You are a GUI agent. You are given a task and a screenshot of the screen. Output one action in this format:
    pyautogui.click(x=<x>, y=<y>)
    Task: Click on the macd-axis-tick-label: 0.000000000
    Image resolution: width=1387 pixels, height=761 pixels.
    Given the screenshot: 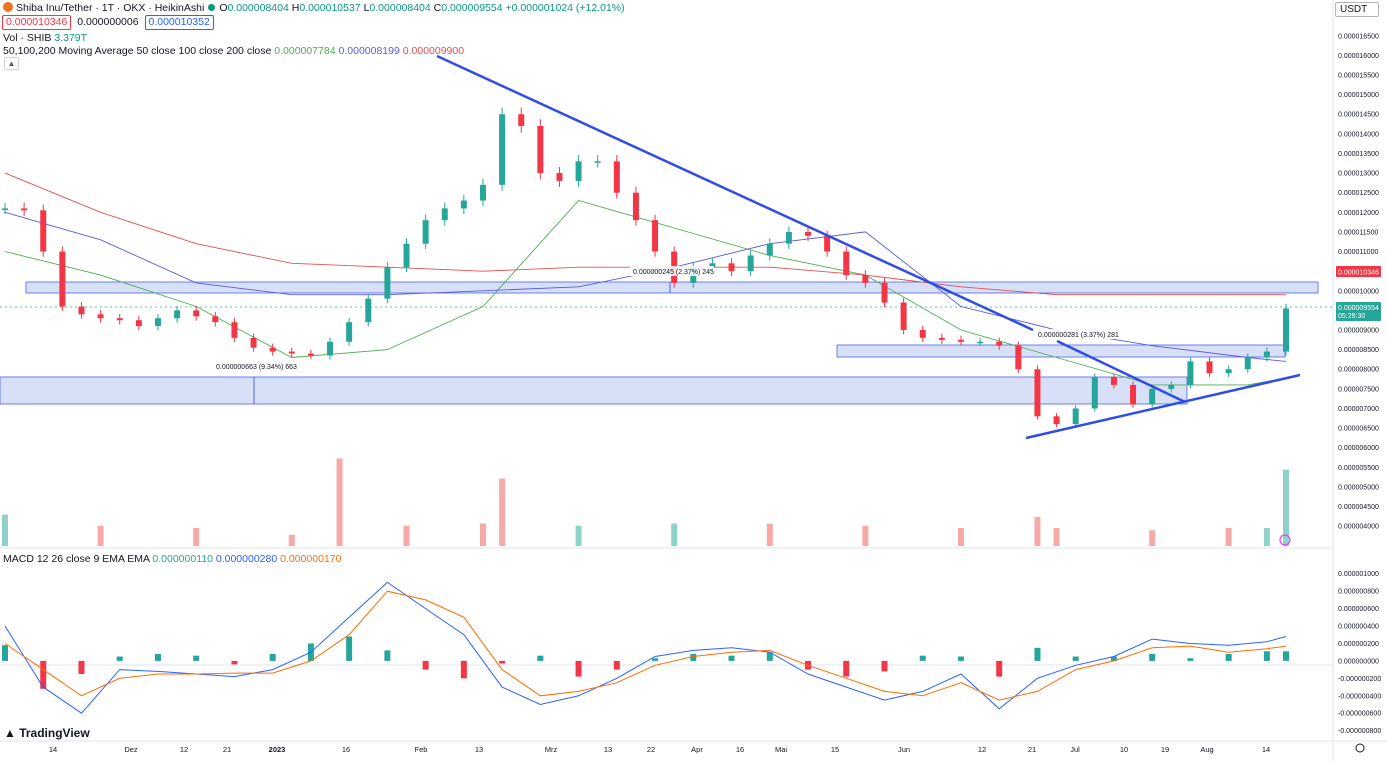 What is the action you would take?
    pyautogui.click(x=1358, y=661)
    